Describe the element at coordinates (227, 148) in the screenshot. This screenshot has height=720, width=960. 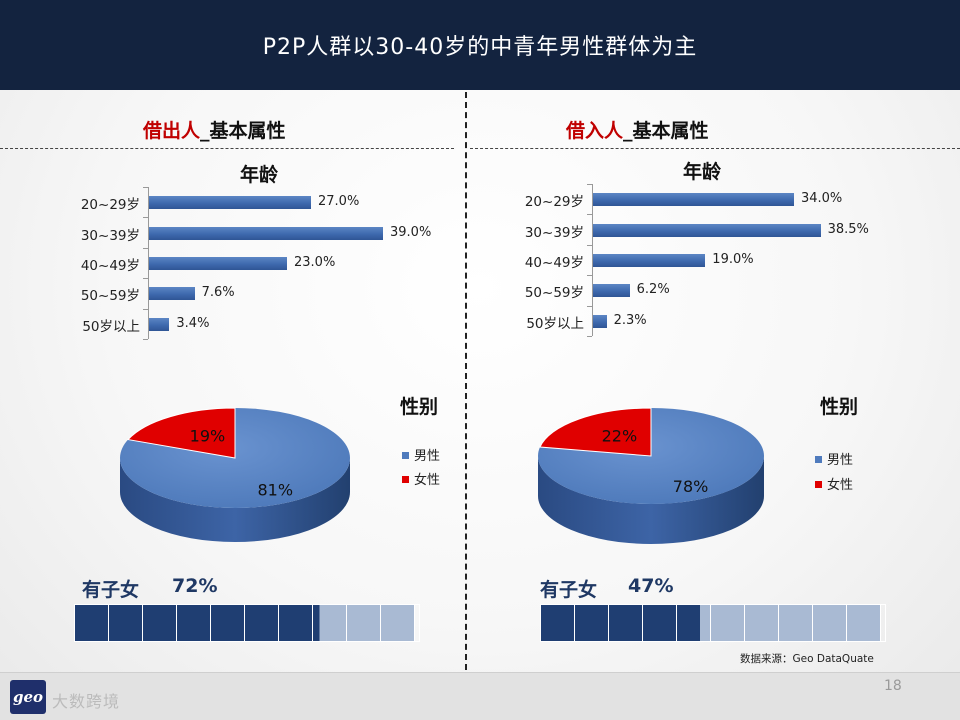
I see `left-header-rule` at that location.